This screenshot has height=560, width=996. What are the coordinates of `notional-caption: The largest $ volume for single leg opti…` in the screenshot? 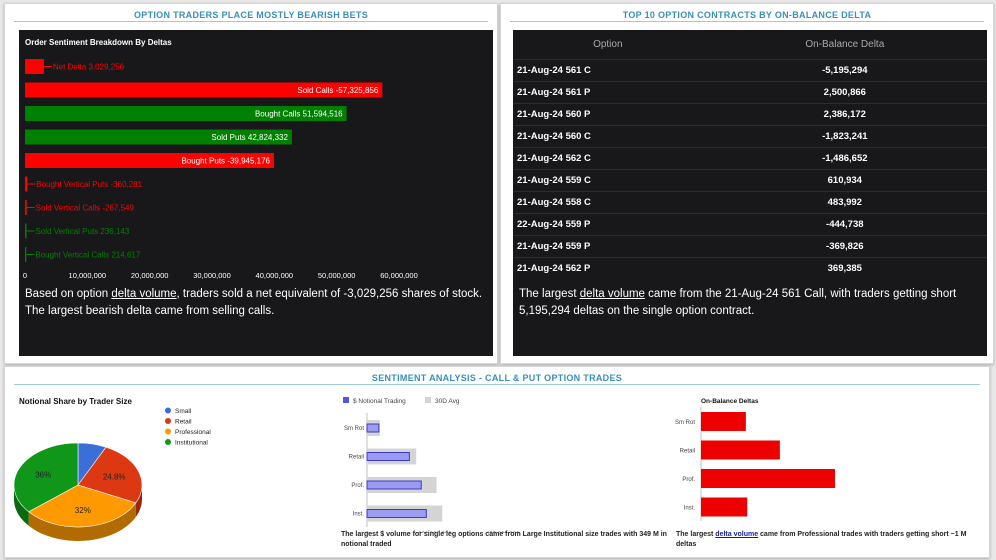 It's located at (504, 539).